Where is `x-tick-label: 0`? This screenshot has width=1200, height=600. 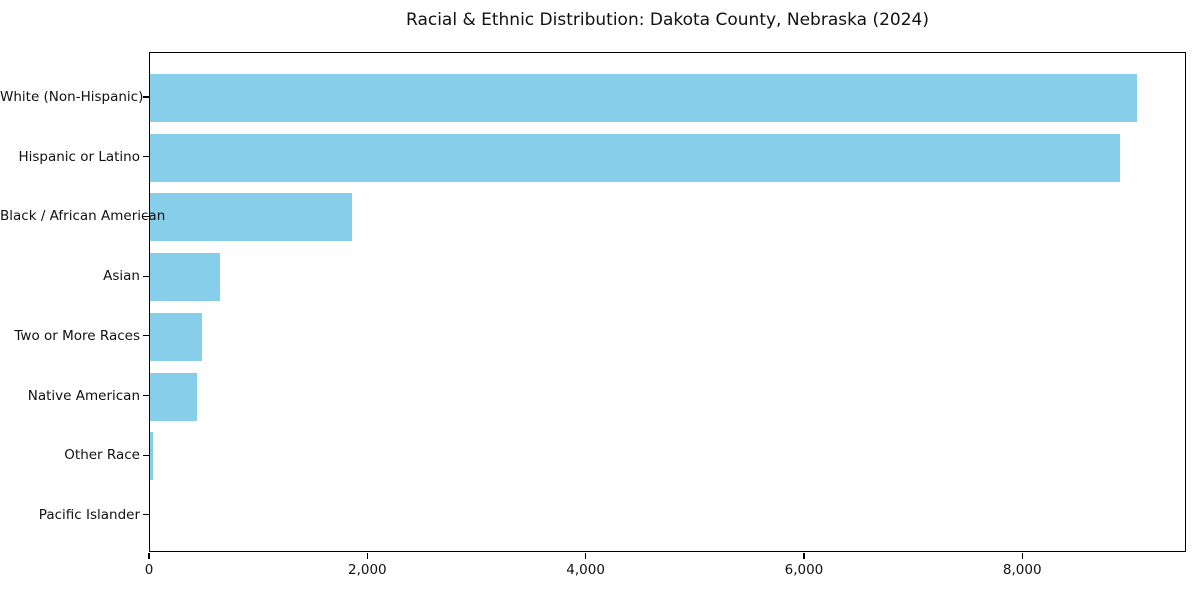
x-tick-label: 0 is located at coordinates (149, 570).